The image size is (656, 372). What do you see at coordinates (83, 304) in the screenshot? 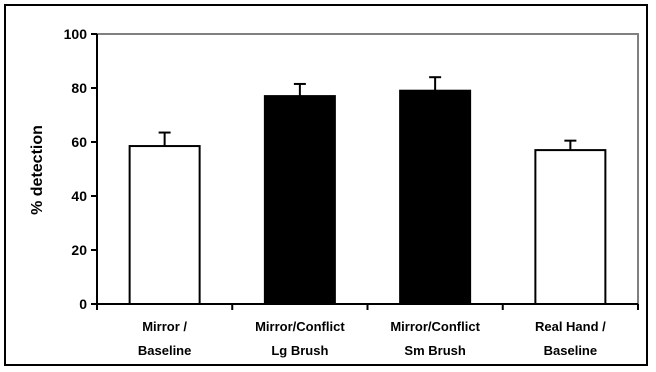
I see `y-tick-label: 0` at bounding box center [83, 304].